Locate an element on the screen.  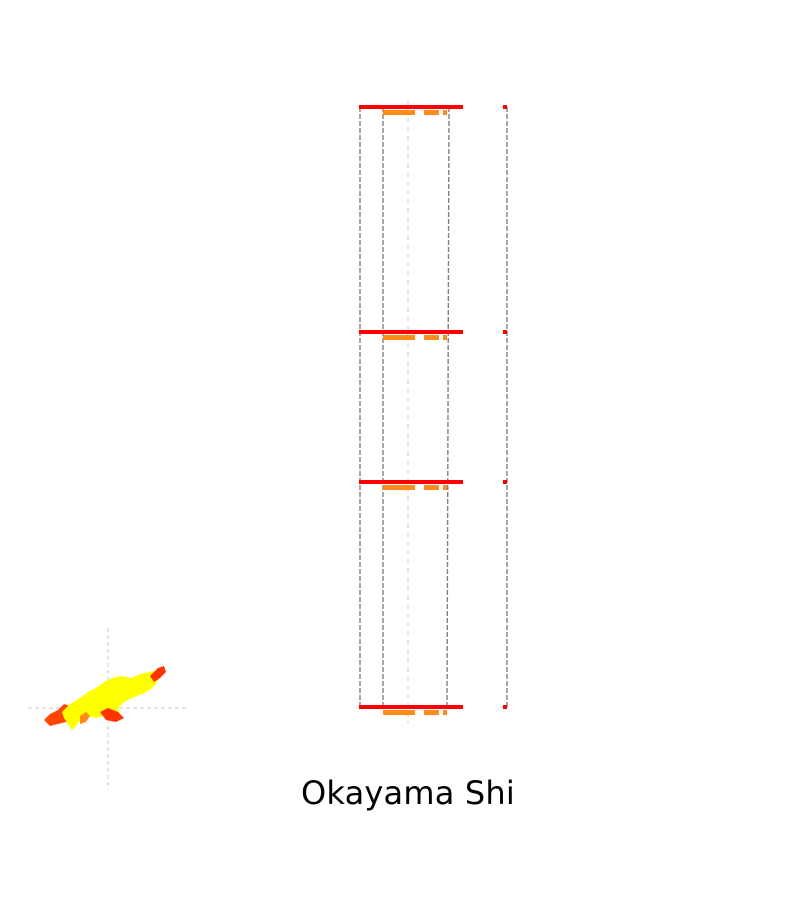
overview-region-medium is located at coordinates (85, 718).